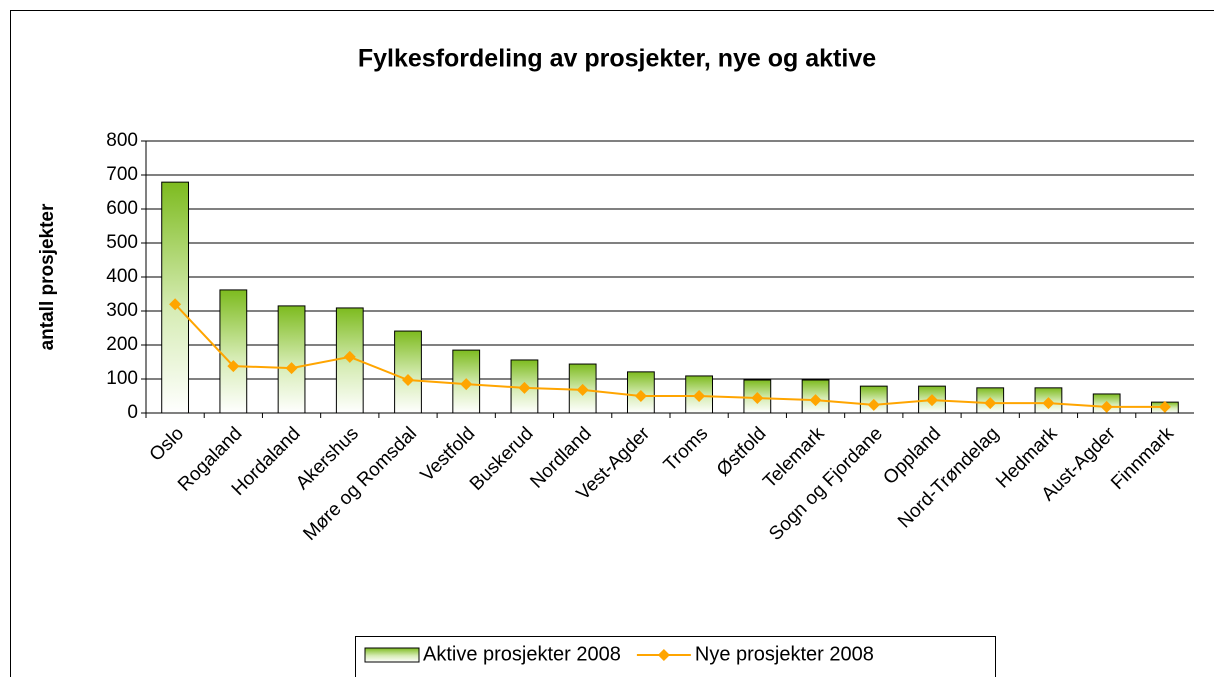 Image resolution: width=1214 pixels, height=677 pixels. I want to click on y-tick-label: 0, so click(132, 412).